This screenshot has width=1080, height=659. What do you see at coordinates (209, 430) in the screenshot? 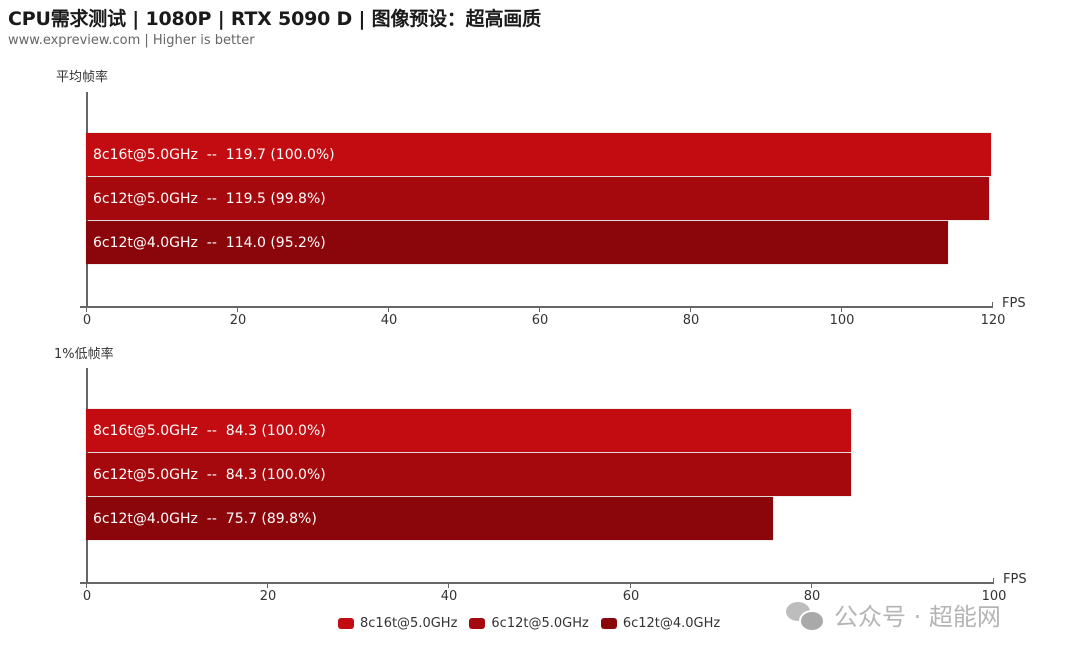
I see `bar-label: 8c16t@5.0GHz -- 84.3 (100.0%)` at bounding box center [209, 430].